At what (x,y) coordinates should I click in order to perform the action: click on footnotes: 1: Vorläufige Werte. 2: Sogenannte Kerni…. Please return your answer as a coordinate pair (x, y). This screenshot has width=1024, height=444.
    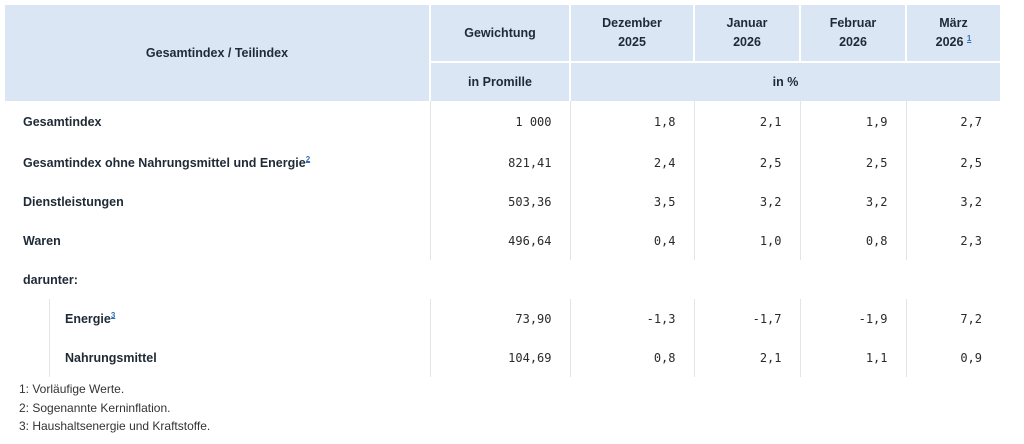
    Looking at the image, I should click on (114, 408).